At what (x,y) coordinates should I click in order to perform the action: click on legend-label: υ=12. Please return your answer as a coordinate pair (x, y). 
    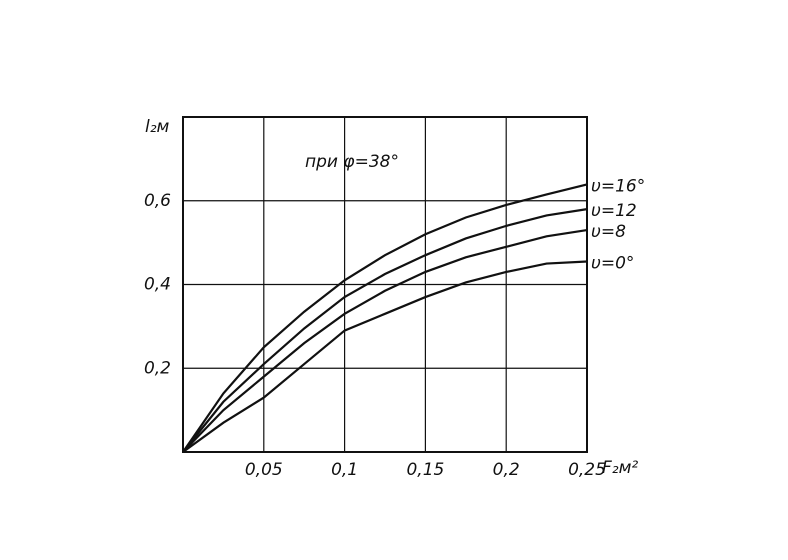
    Looking at the image, I should click on (614, 211).